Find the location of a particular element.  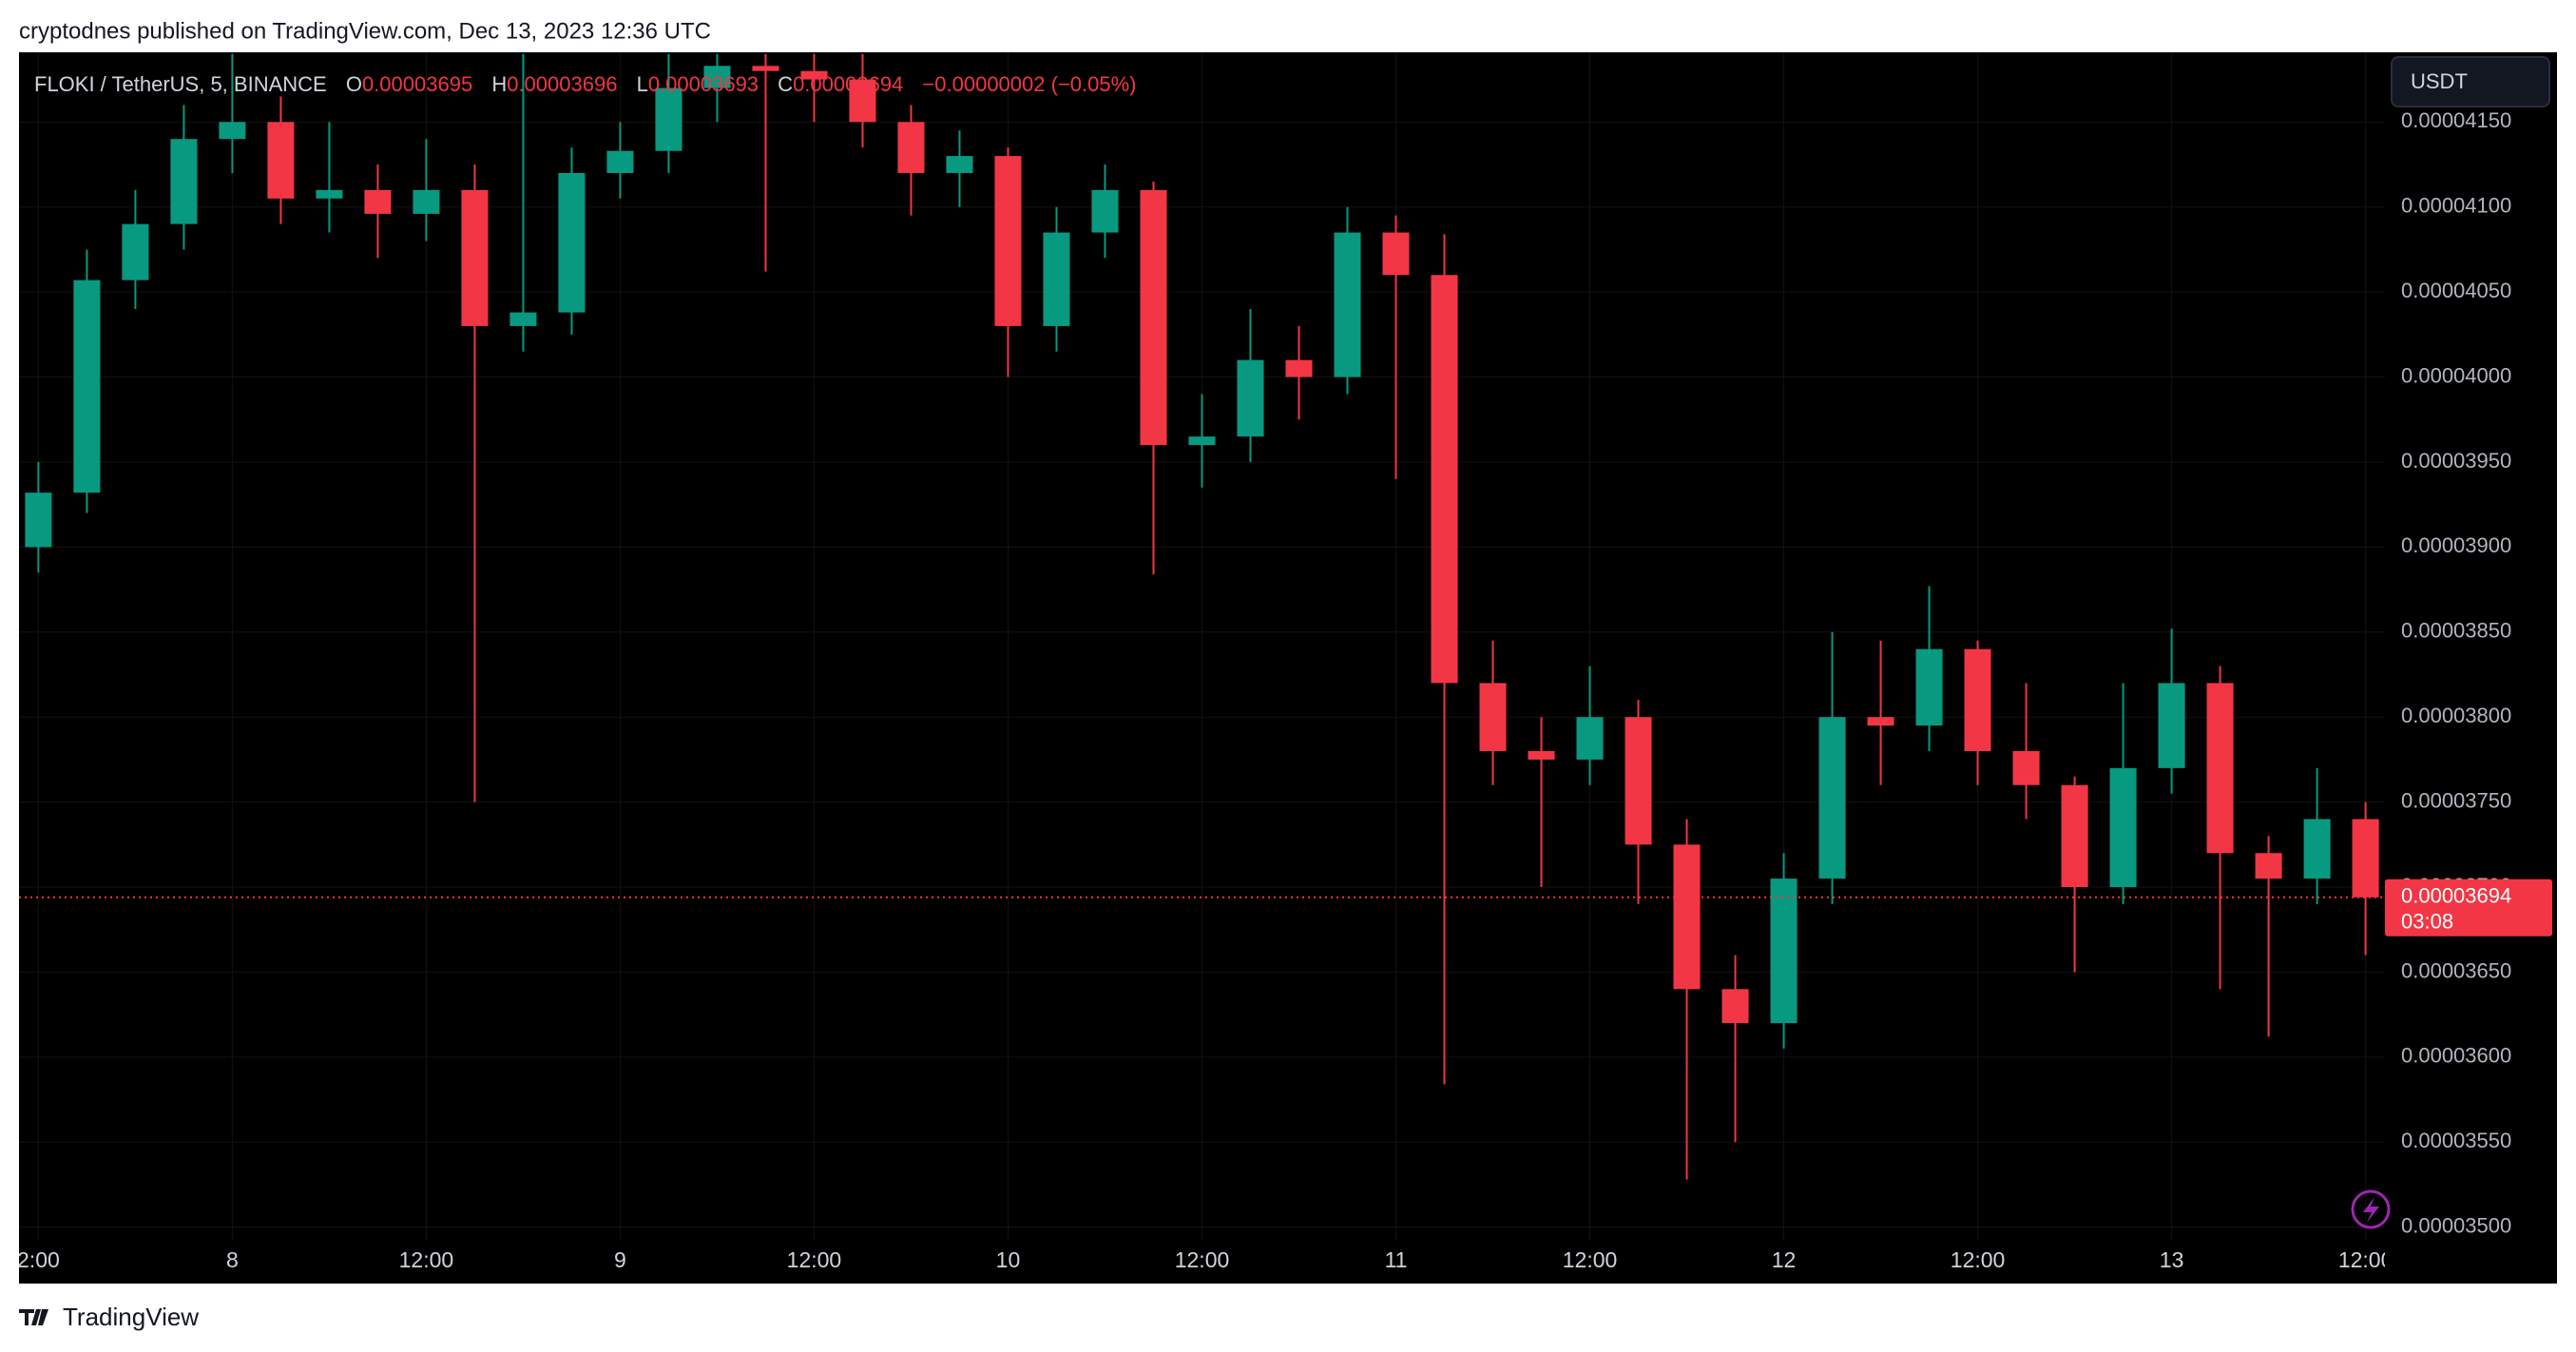

low-key: L is located at coordinates (642, 84).